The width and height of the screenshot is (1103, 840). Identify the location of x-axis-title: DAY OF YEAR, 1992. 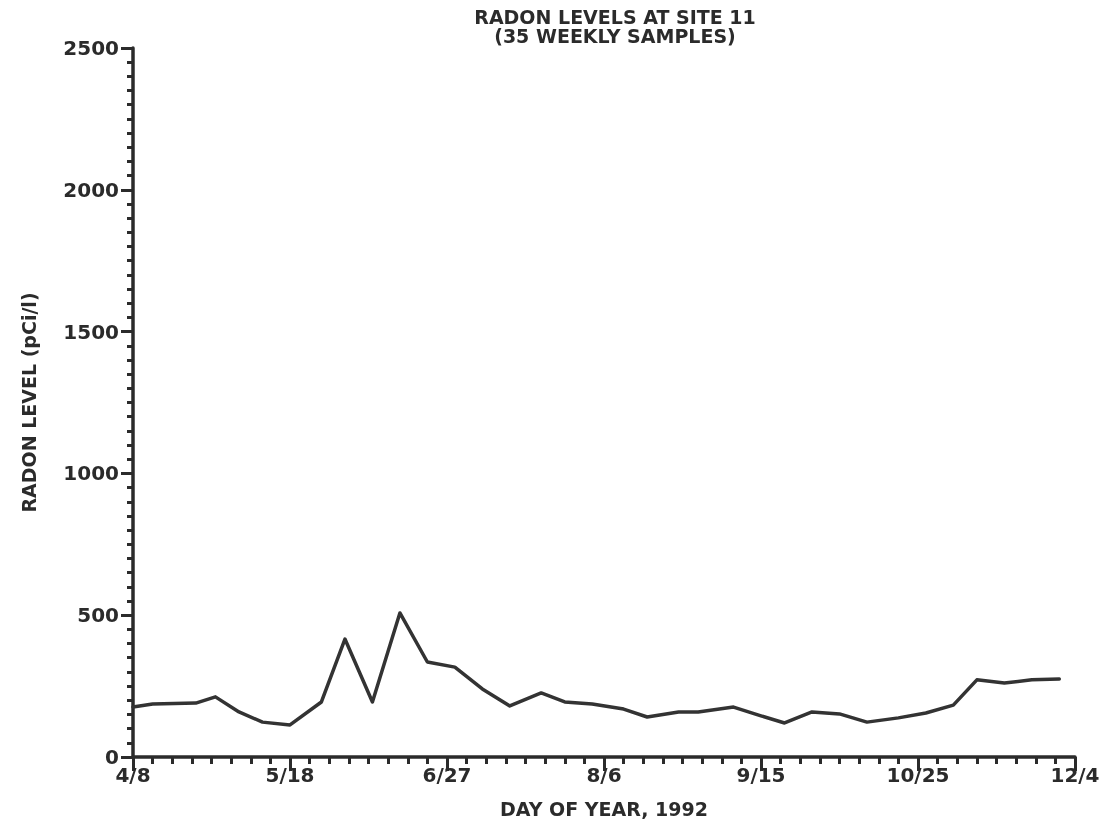
(604, 808).